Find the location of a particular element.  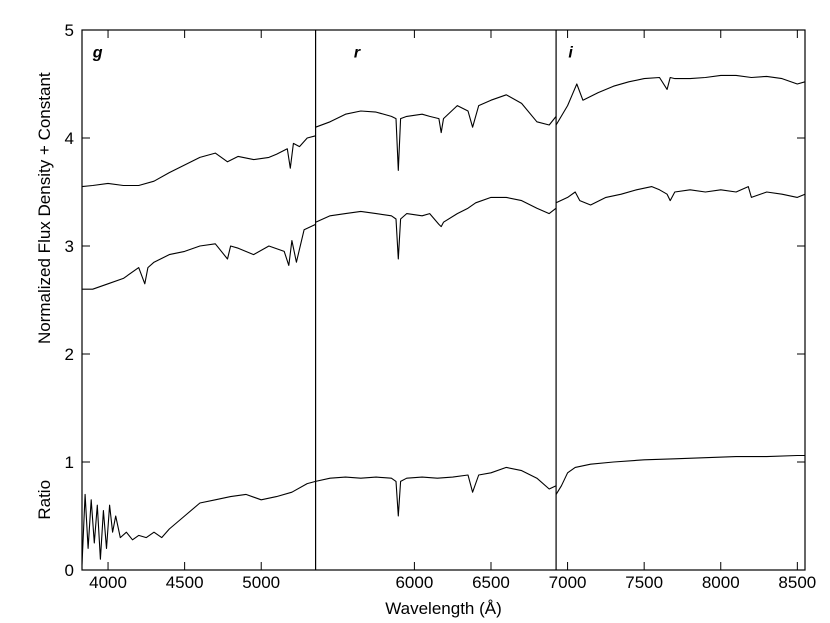

x-tick-label: 4000 is located at coordinates (108, 582).